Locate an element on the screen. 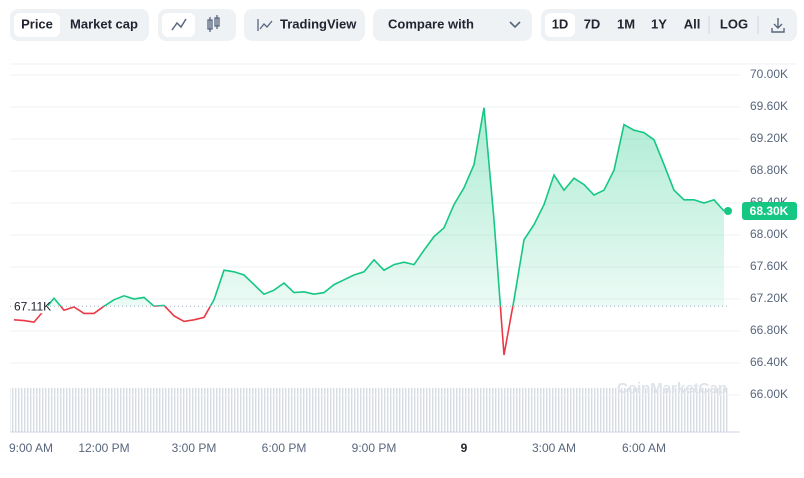  x-tick-label: 3:00 PM is located at coordinates (194, 448).